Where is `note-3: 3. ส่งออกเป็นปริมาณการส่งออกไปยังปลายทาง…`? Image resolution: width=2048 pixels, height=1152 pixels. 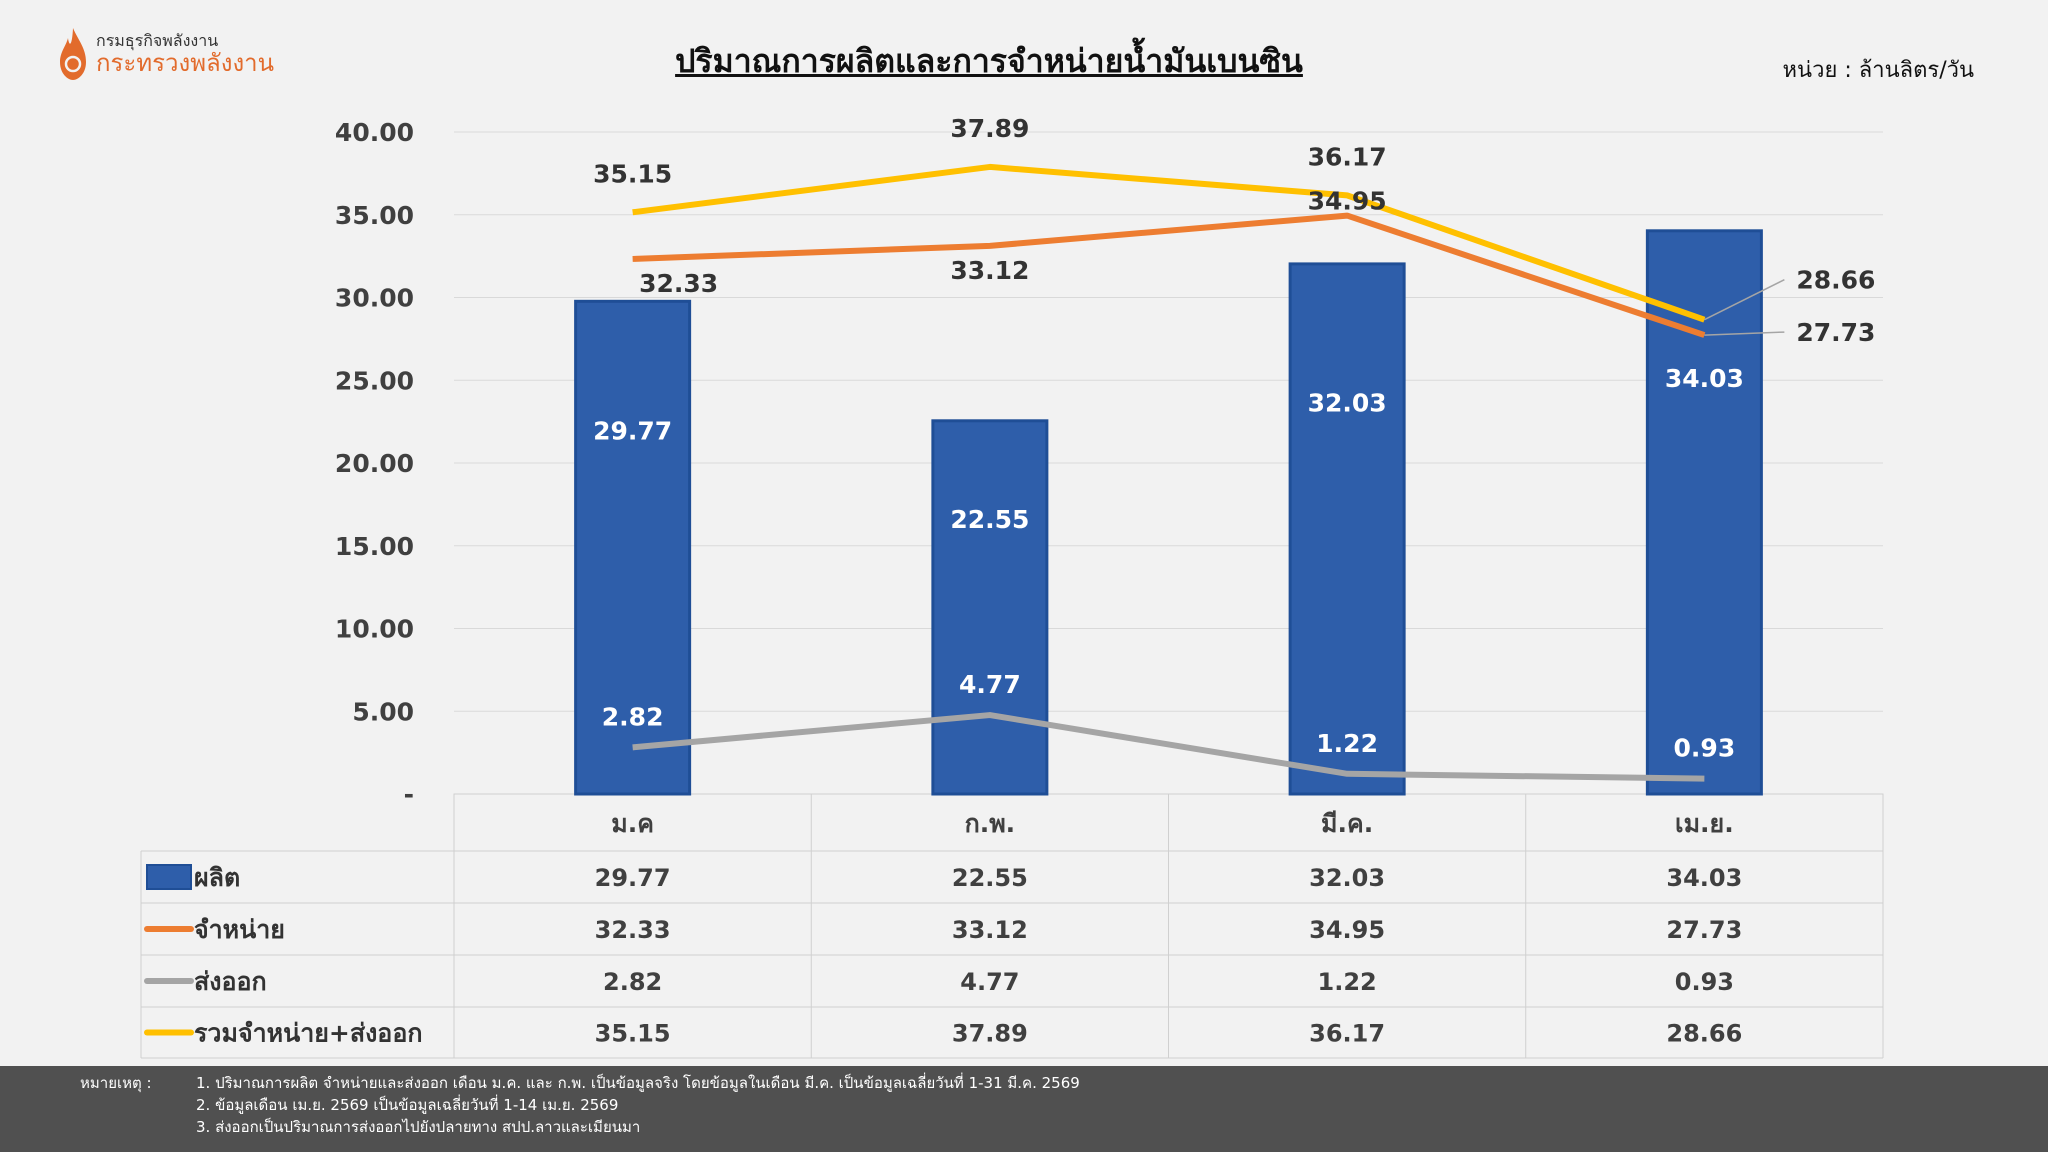
note-3: 3. ส่งออกเป็นปริมาณการส่งออกไปยังปลายทาง… is located at coordinates (418, 1127).